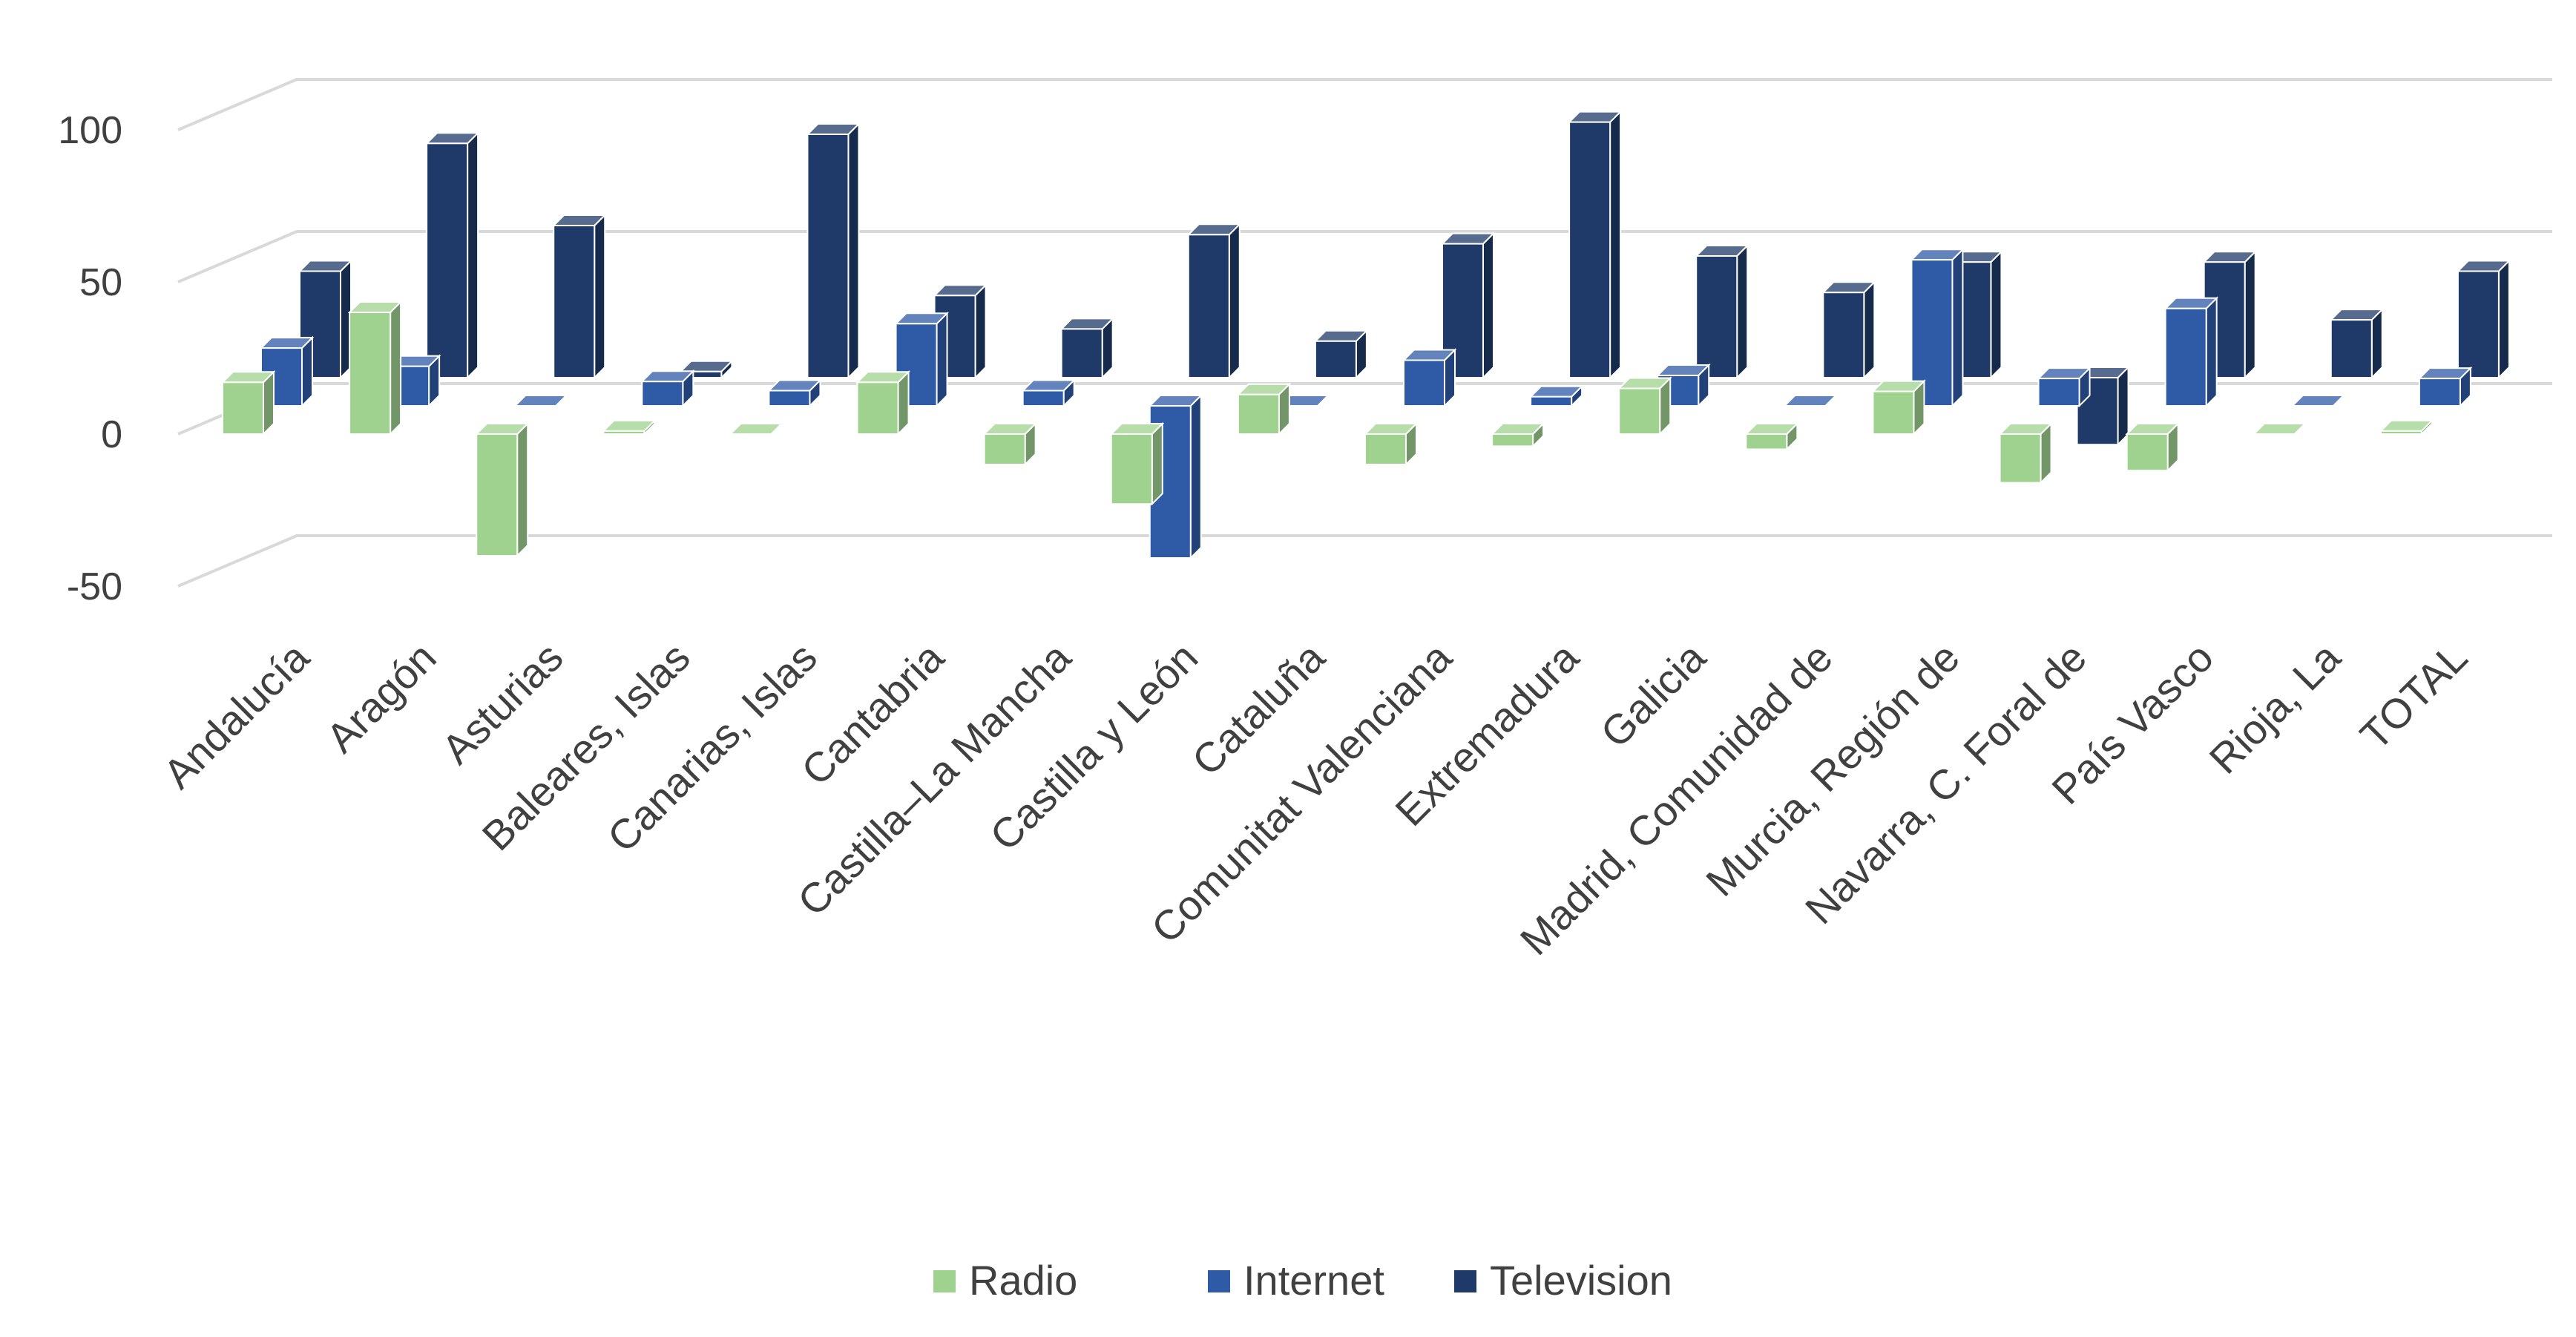 This screenshot has width=2576, height=1337. Describe the element at coordinates (540, 402) in the screenshot. I see `bar-internet-asturias` at that location.